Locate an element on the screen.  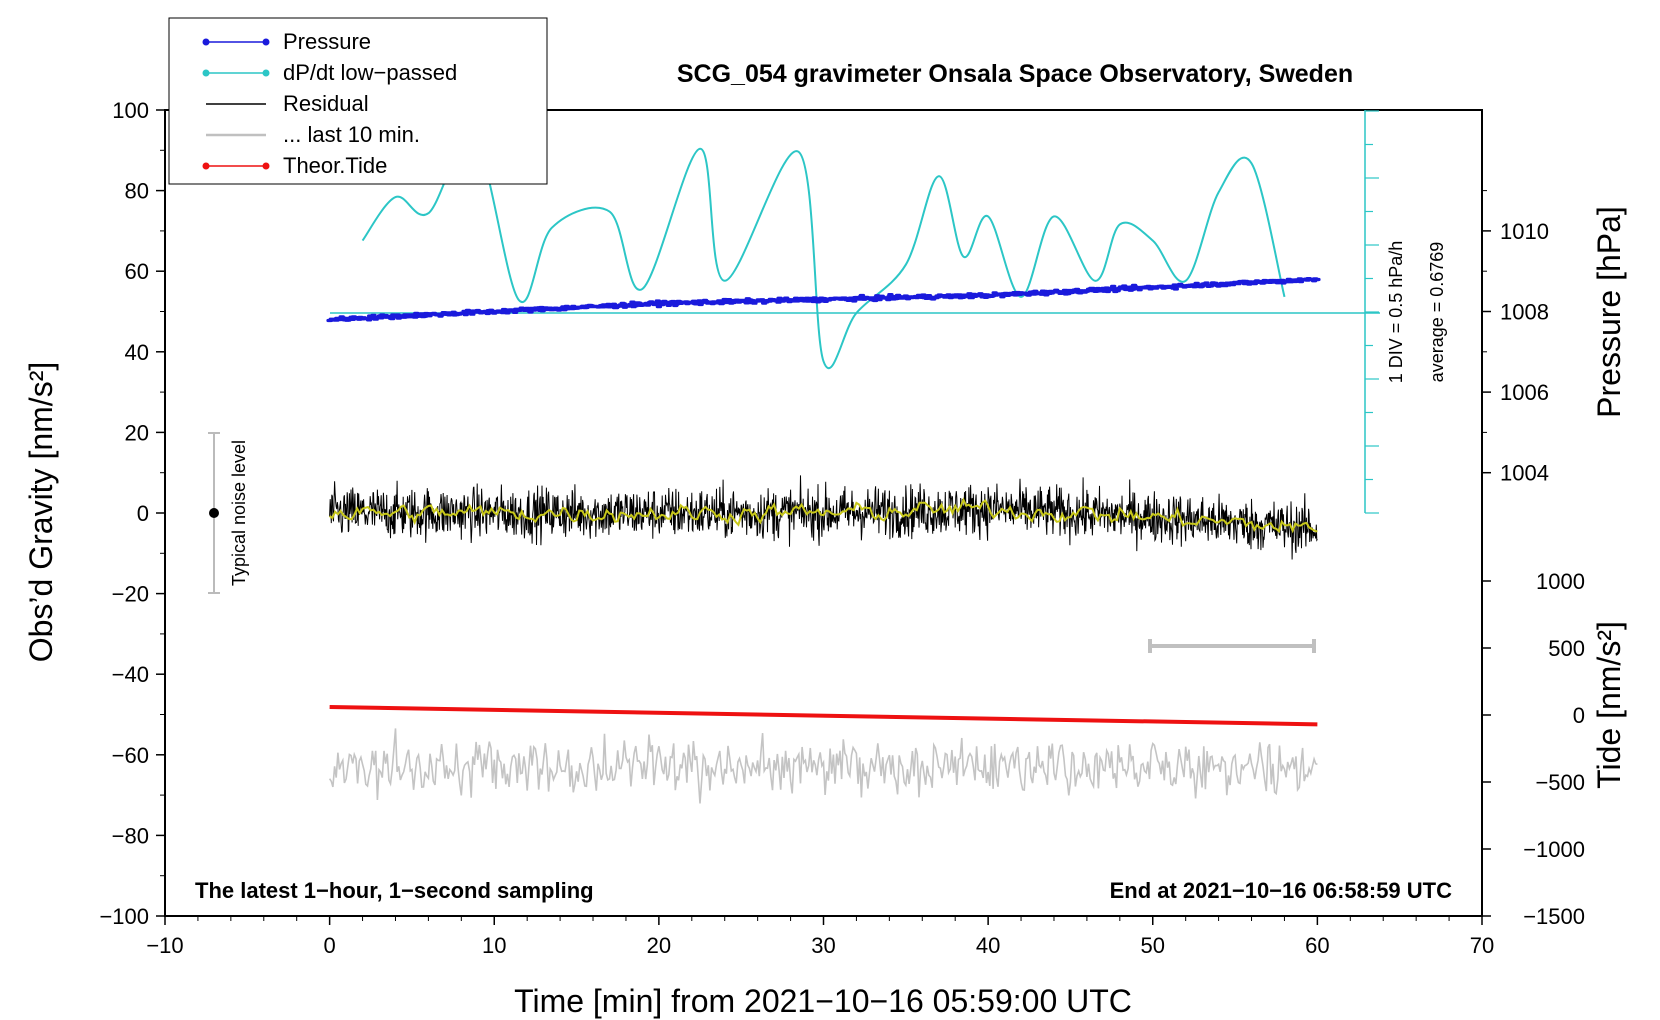
legend-item: Residual is located at coordinates (287, 103).